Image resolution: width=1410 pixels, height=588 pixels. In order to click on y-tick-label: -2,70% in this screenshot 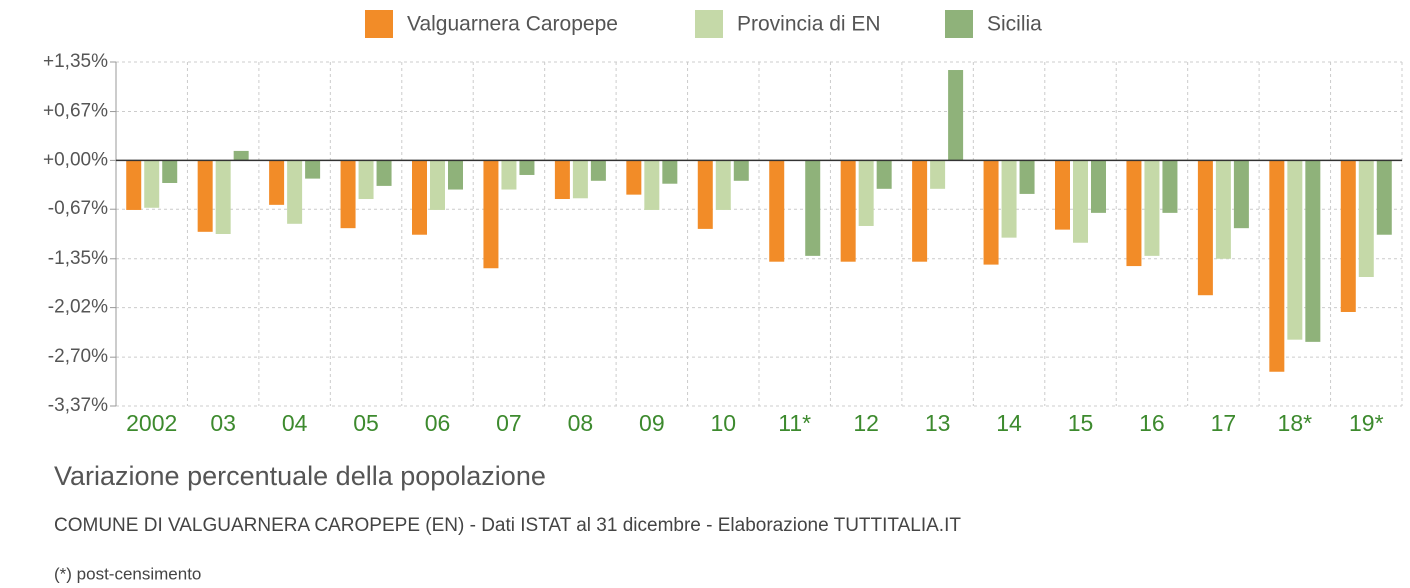, I will do `click(78, 356)`.